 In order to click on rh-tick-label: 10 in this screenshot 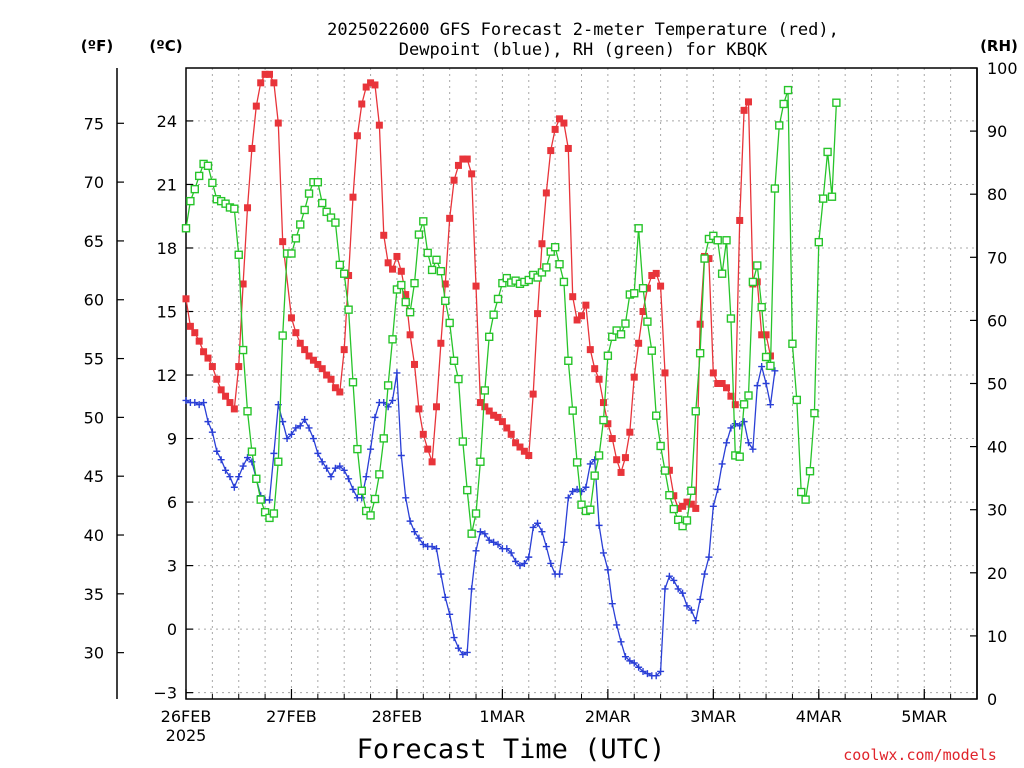, I will do `click(997, 636)`.